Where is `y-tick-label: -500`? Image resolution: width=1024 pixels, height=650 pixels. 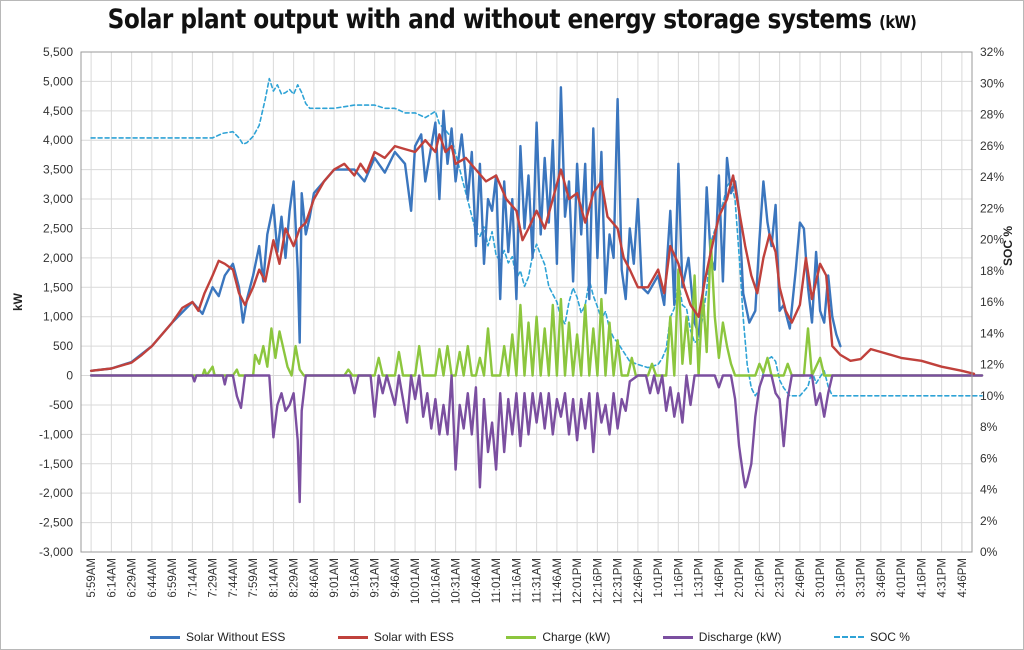
y-tick-label: -500 is located at coordinates (61, 405).